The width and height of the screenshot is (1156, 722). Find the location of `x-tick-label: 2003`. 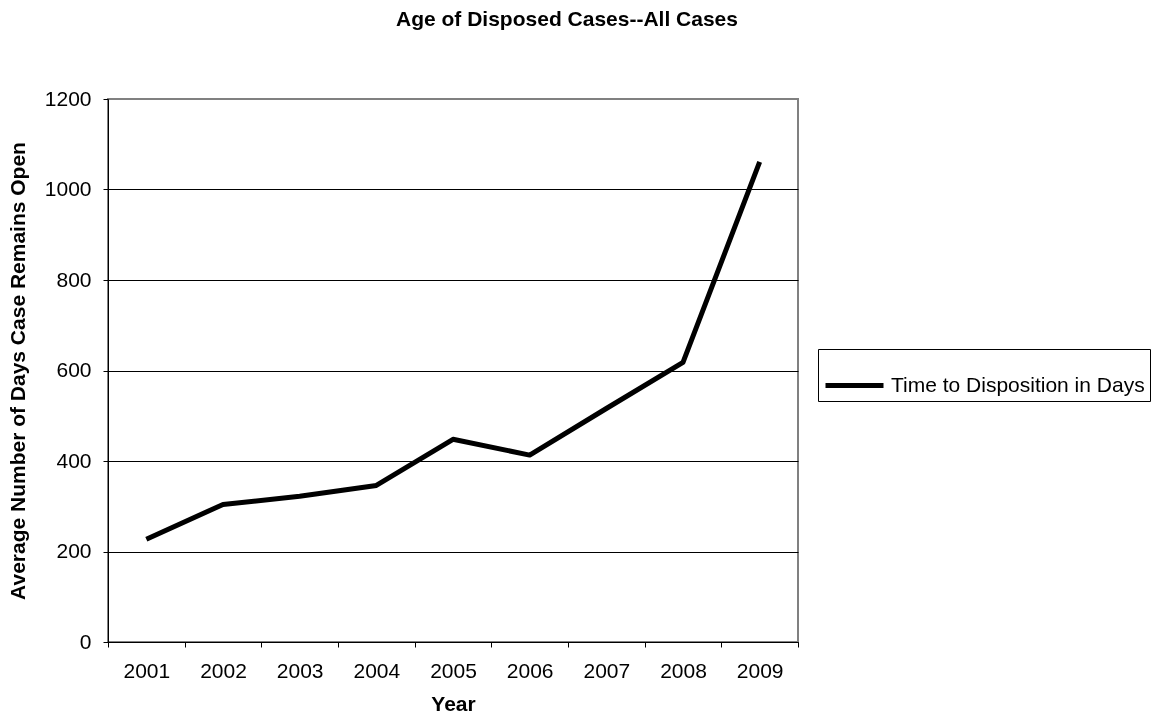

x-tick-label: 2003 is located at coordinates (300, 670).